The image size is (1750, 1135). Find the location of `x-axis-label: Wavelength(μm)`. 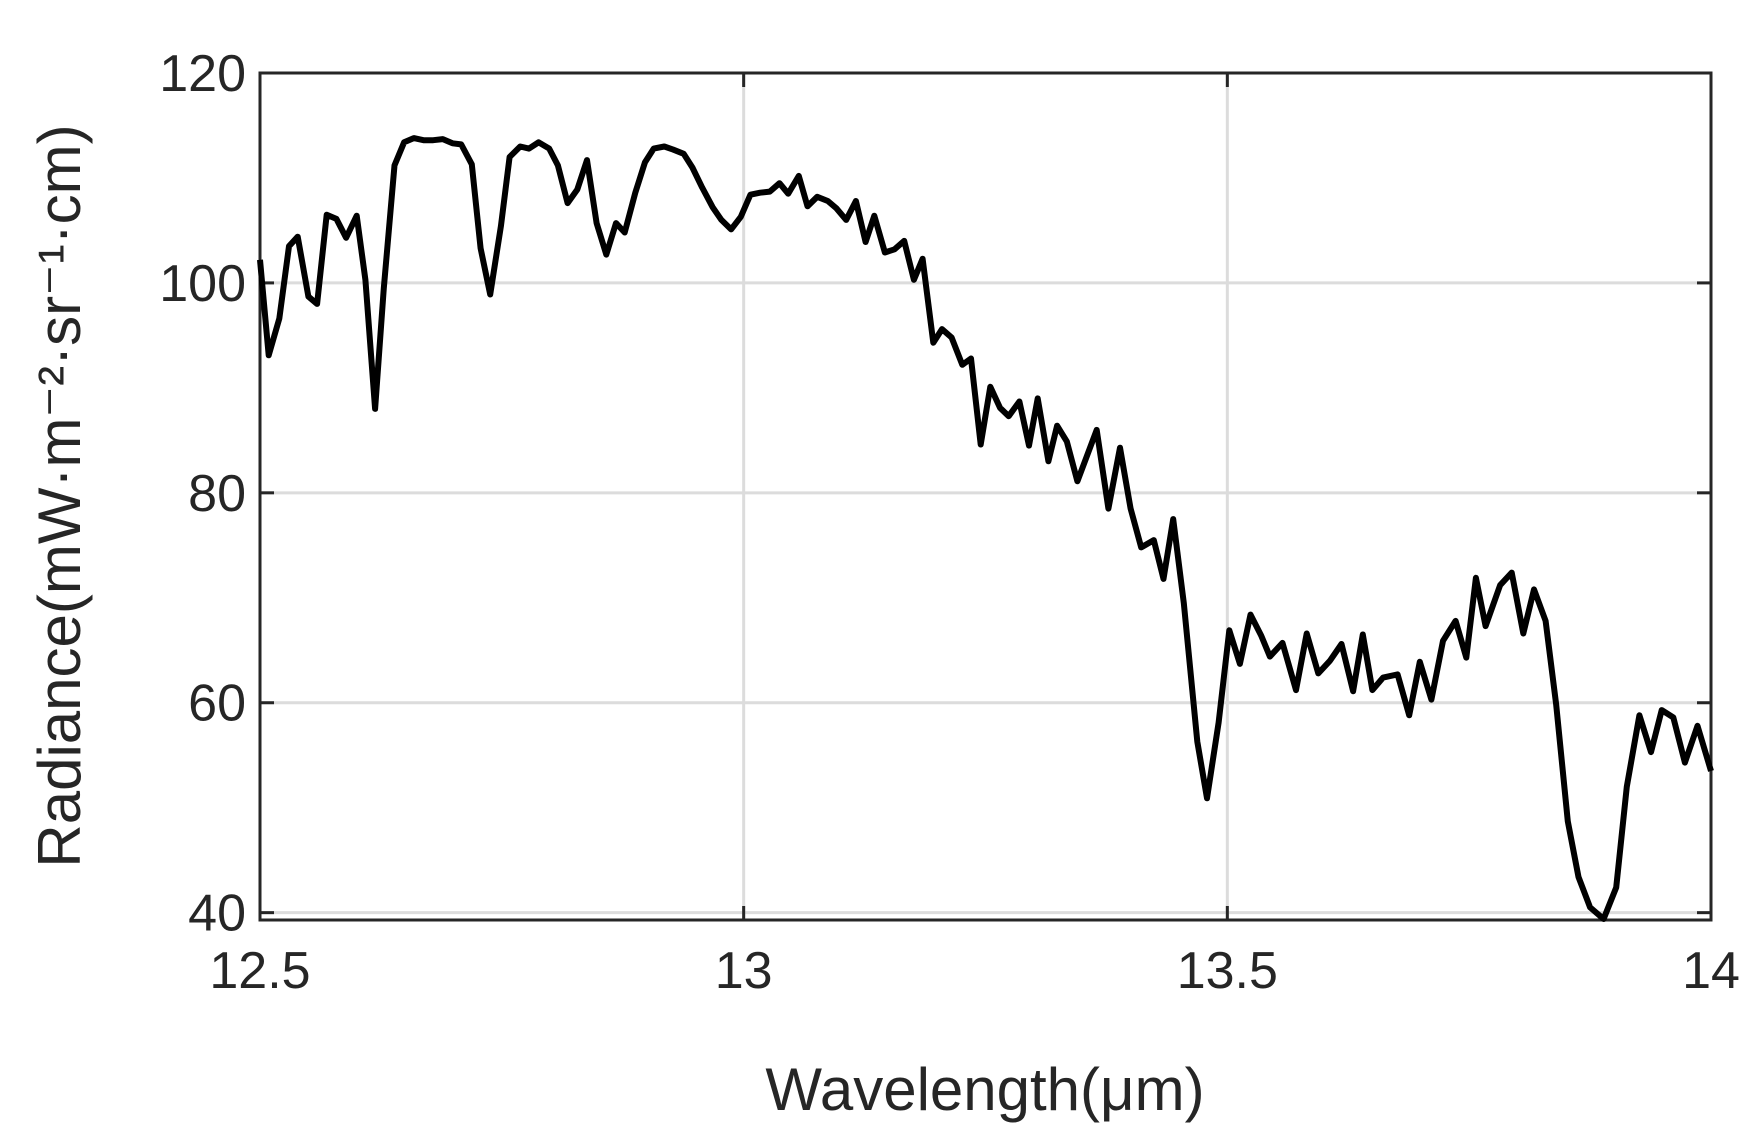

x-axis-label: Wavelength(μm) is located at coordinates (984, 1089).